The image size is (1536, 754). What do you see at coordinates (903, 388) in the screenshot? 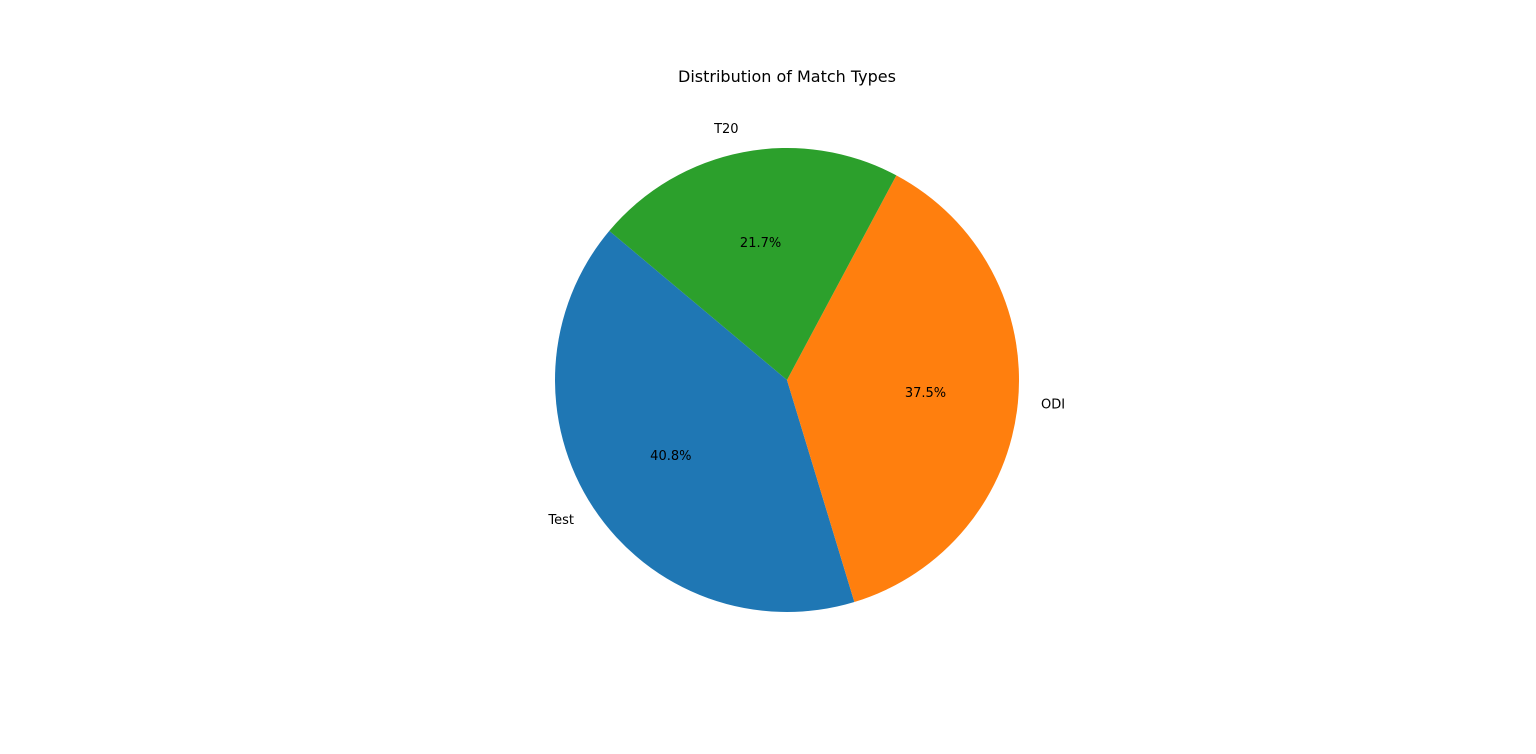
I see `pie-slice-odi` at bounding box center [903, 388].